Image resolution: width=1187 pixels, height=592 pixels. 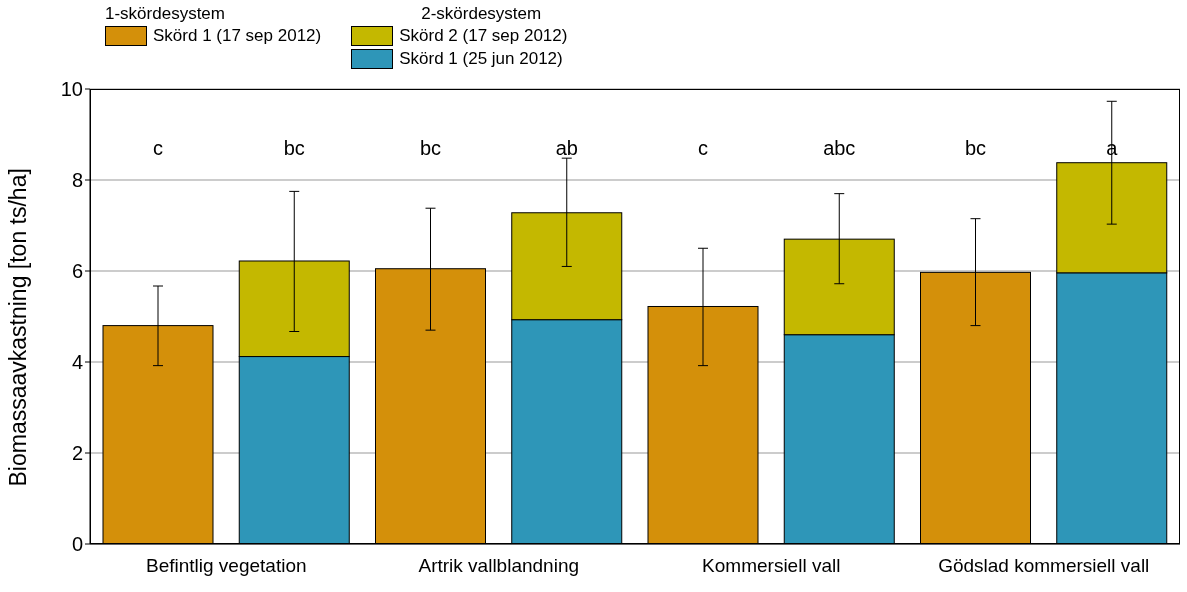 I want to click on y-tick-label: 2, so click(x=77, y=453).